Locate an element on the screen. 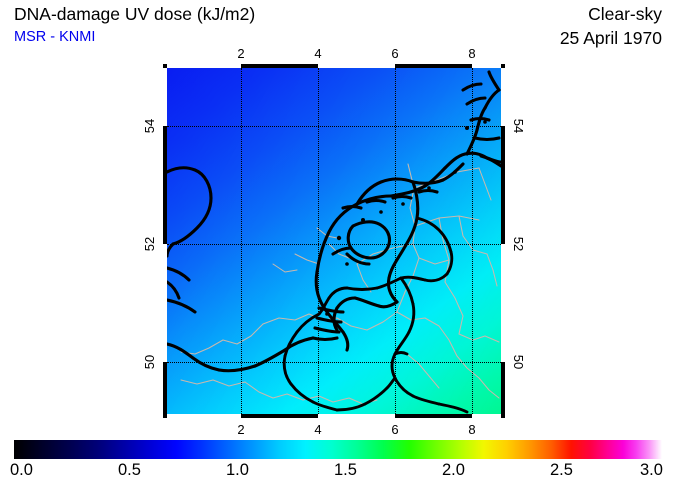 The width and height of the screenshot is (676, 480). axis-label-lon-top: 8 is located at coordinates (472, 53).